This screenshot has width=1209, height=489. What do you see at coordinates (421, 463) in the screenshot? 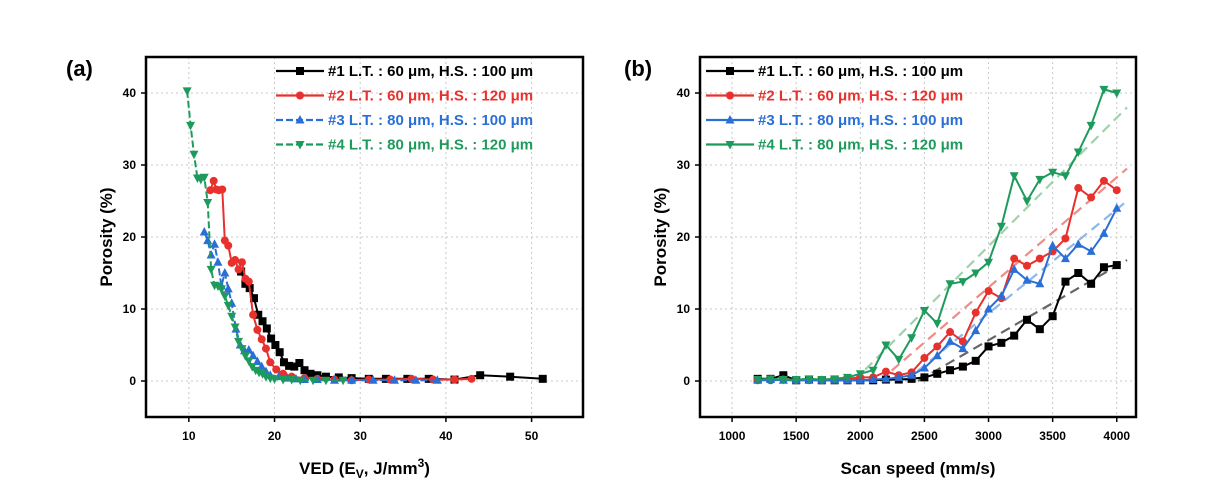
I see `x-axis-title-sup: 3` at bounding box center [421, 463].